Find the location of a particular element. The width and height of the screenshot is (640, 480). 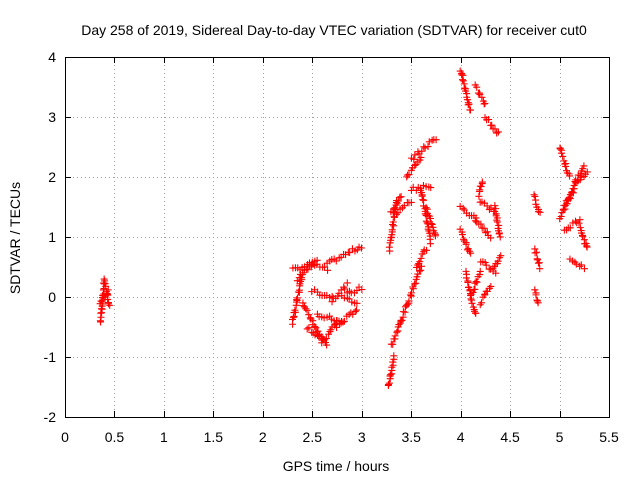

x-tick-label: 1.5 is located at coordinates (214, 437).